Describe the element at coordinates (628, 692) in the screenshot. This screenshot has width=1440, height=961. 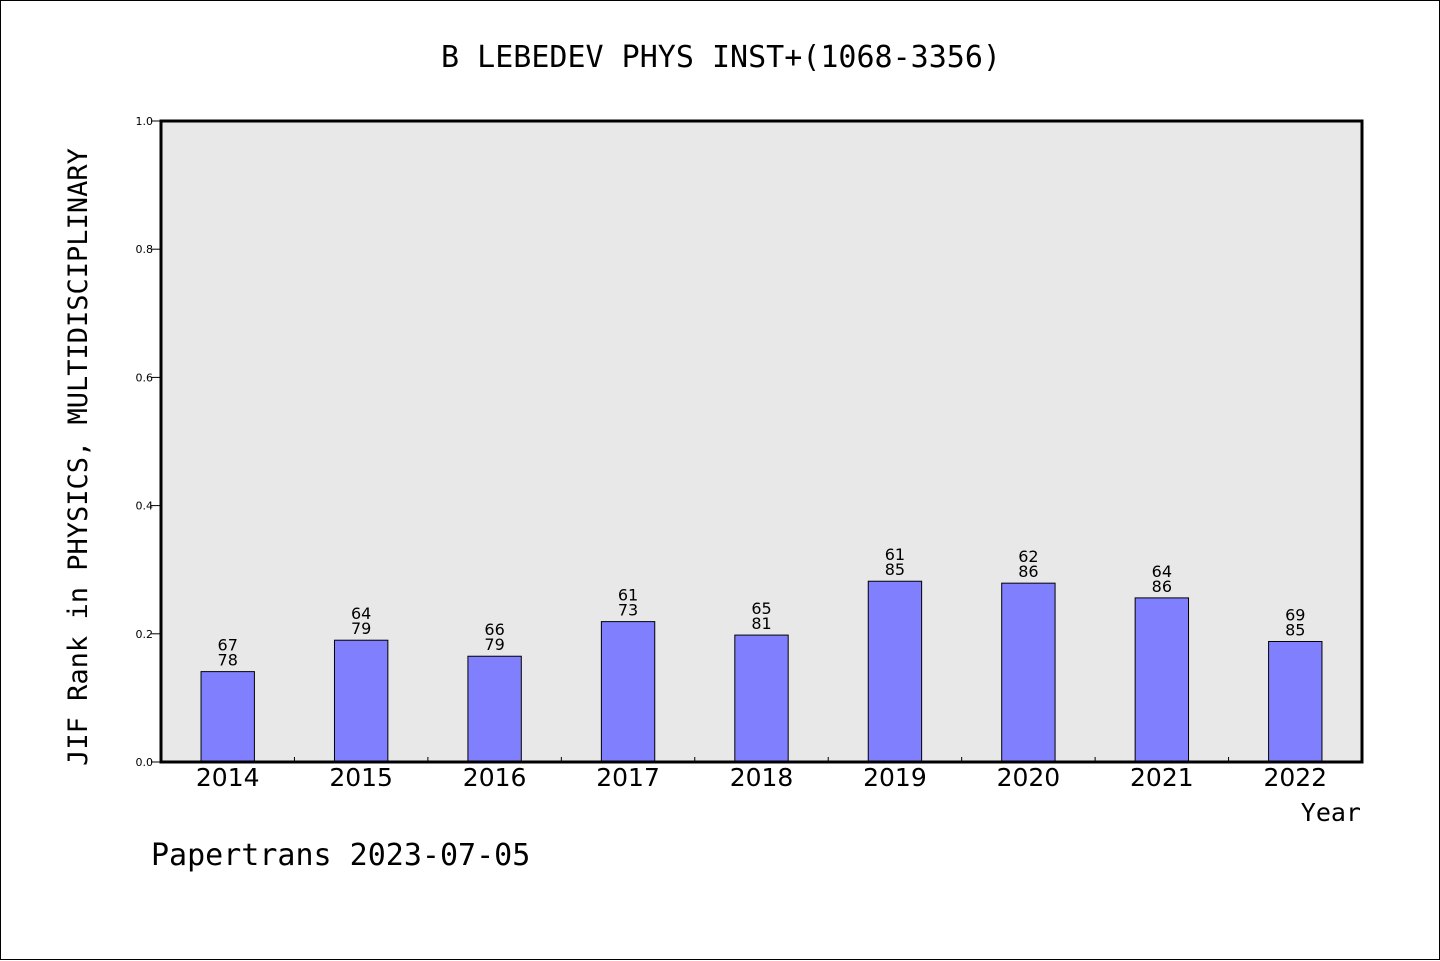
I see `bar-2017` at that location.